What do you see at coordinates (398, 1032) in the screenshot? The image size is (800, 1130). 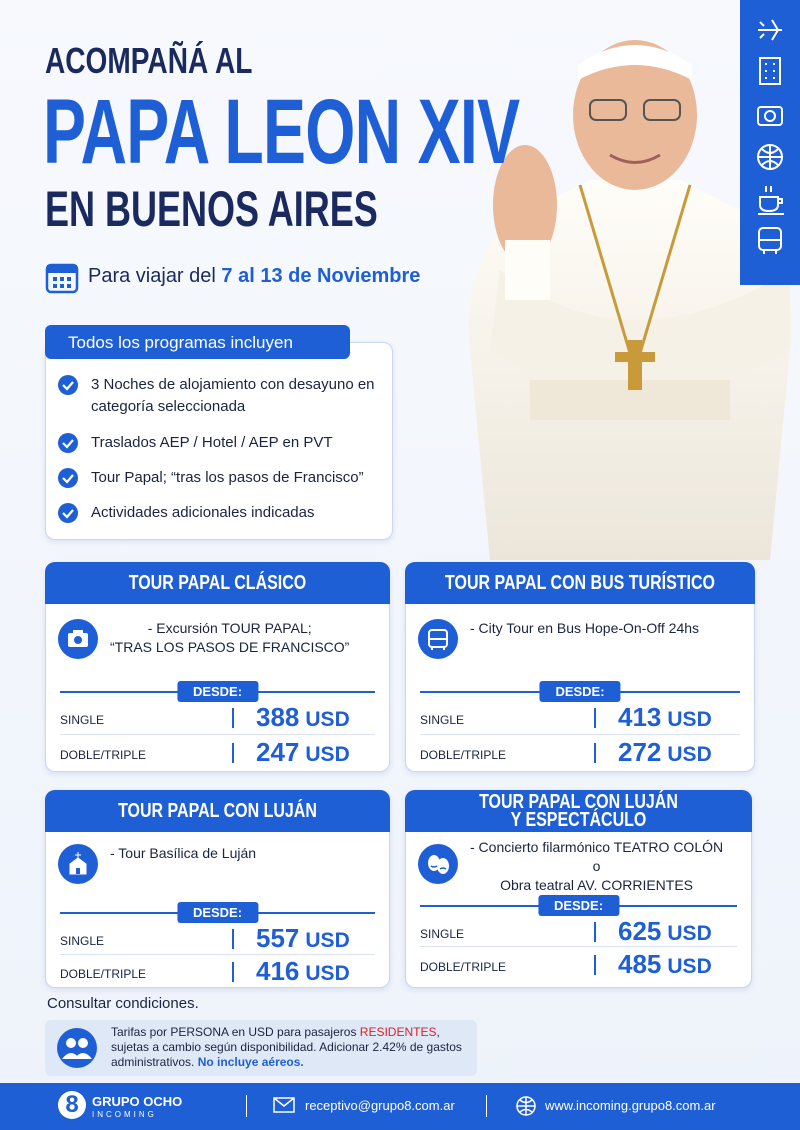 I see `note-highlight: RESIDENTES` at bounding box center [398, 1032].